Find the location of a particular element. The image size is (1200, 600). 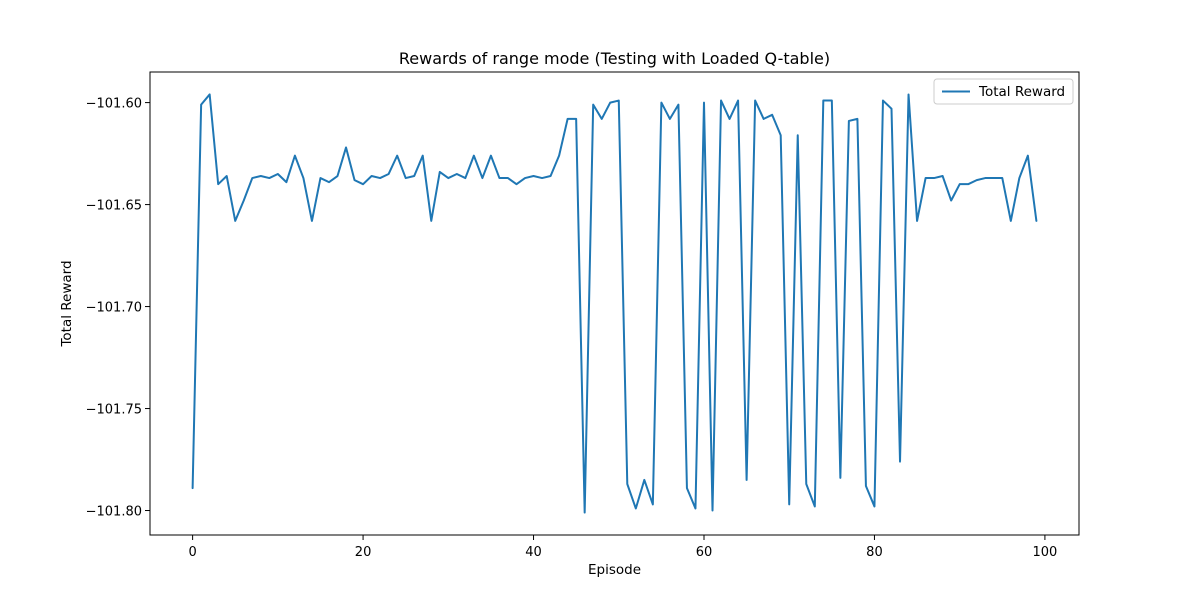

y-tick-label: −101.65 is located at coordinates (114, 206).